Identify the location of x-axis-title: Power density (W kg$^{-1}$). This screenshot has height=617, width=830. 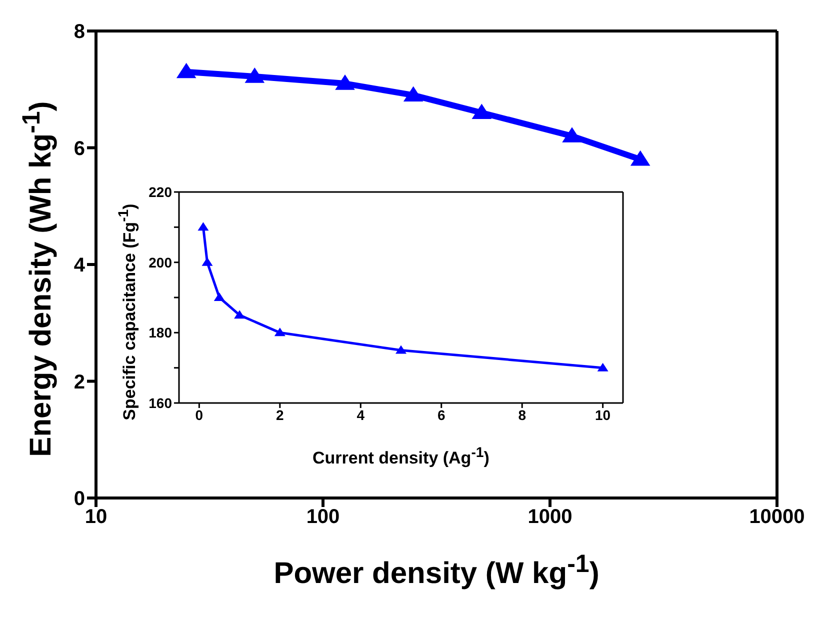
(436, 570).